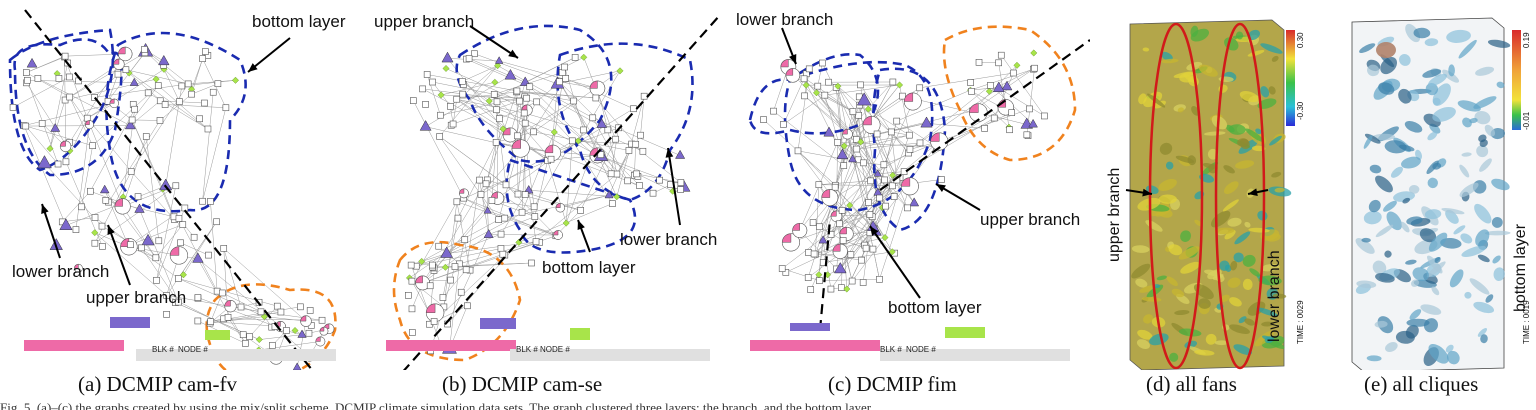 The width and height of the screenshot is (1536, 410). What do you see at coordinates (522, 384) in the screenshot?
I see `caption-b: (b) DCMIP cam-se` at bounding box center [522, 384].